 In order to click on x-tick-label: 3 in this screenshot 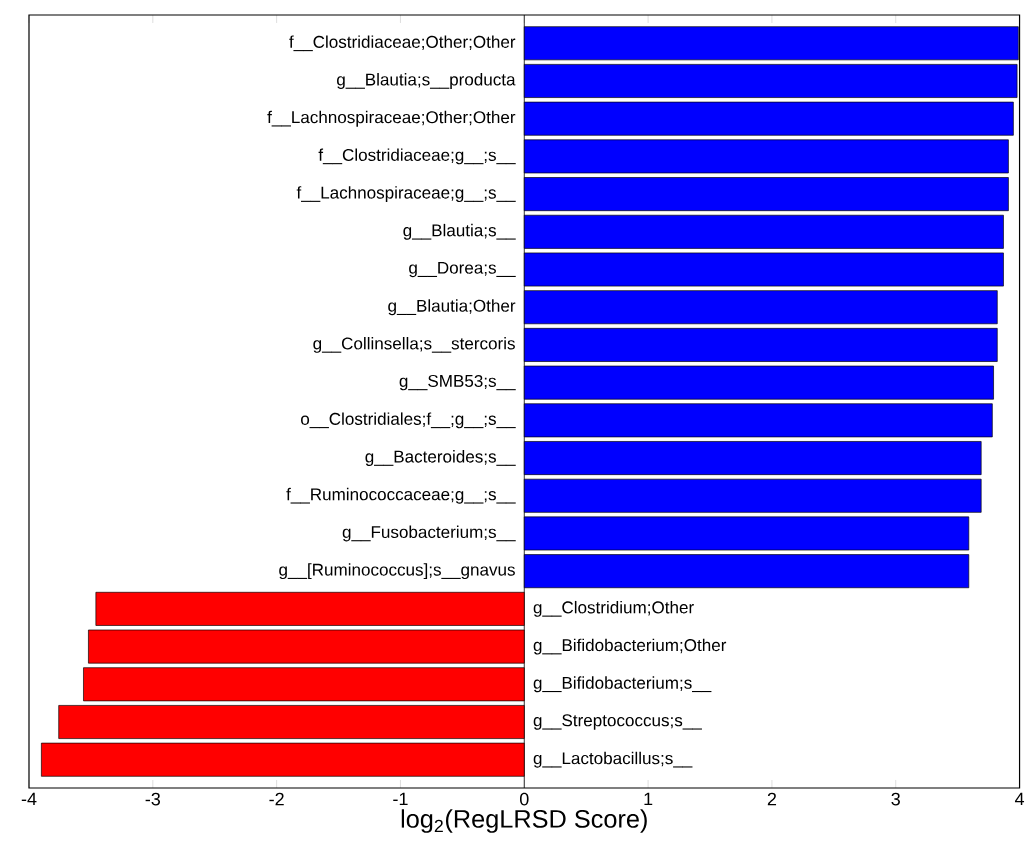, I will do `click(895, 799)`.